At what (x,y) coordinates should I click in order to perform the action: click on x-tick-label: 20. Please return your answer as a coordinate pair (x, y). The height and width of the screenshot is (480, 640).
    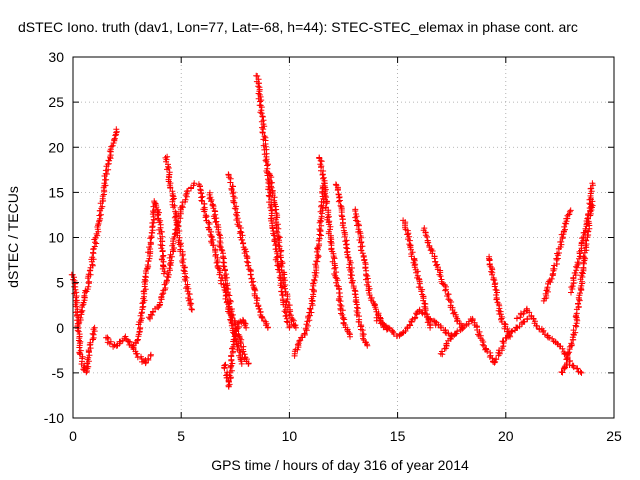
    Looking at the image, I should click on (506, 436).